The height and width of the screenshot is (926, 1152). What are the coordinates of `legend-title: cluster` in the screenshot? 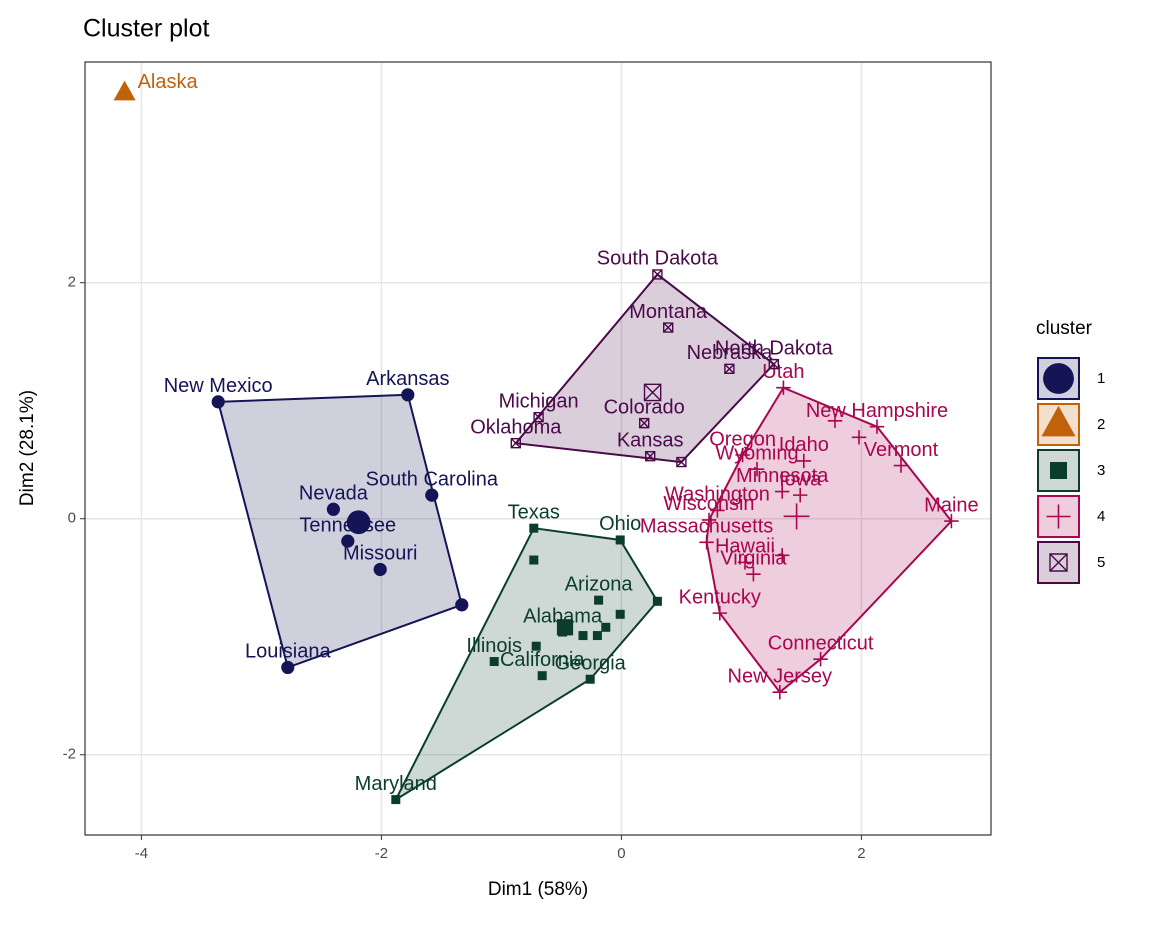 It's located at (1064, 328).